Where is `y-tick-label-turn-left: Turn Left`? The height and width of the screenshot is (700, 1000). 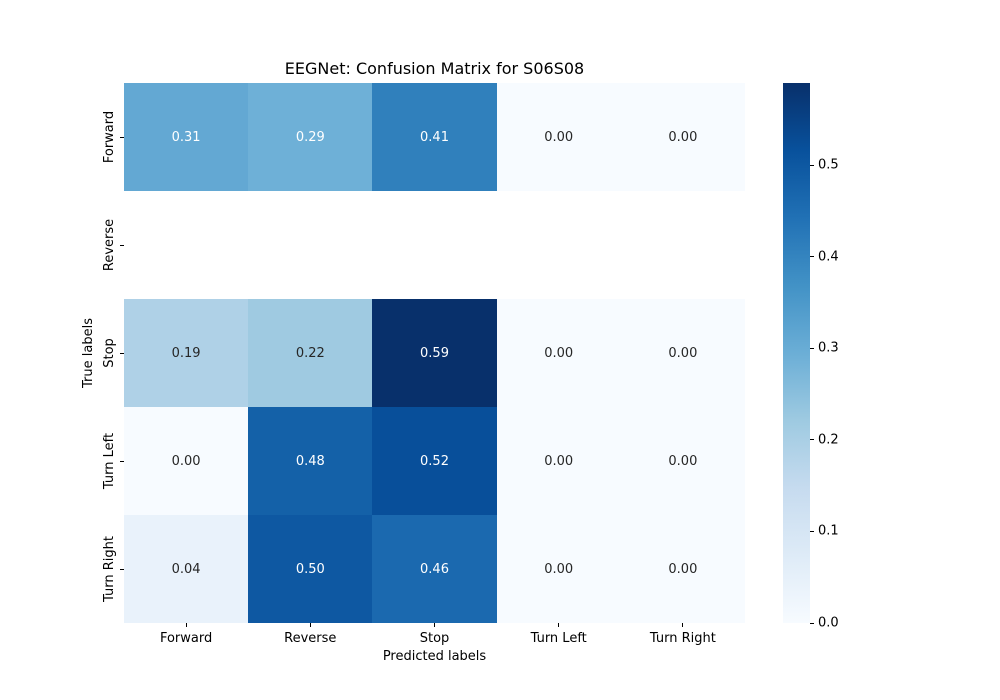 y-tick-label-turn-left: Turn Left is located at coordinates (109, 461).